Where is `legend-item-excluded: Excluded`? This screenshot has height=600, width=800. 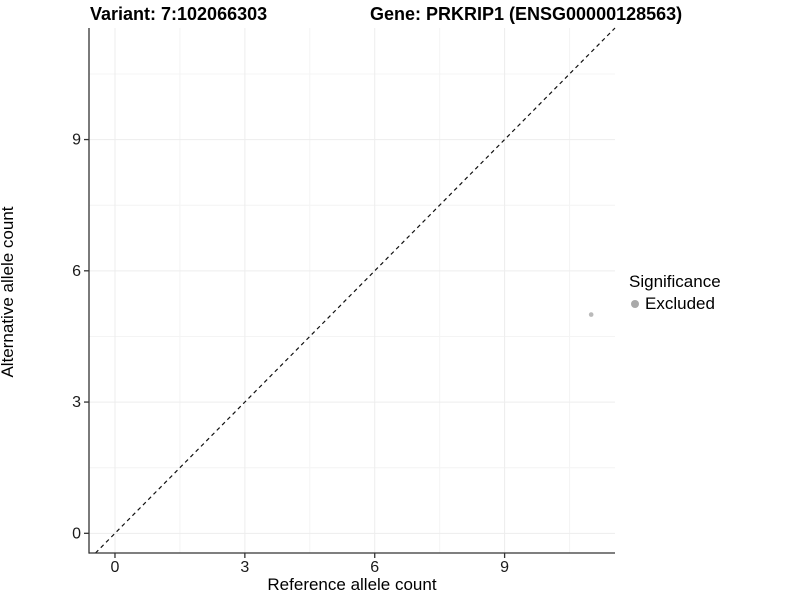
legend-item-excluded: Excluded is located at coordinates (675, 304).